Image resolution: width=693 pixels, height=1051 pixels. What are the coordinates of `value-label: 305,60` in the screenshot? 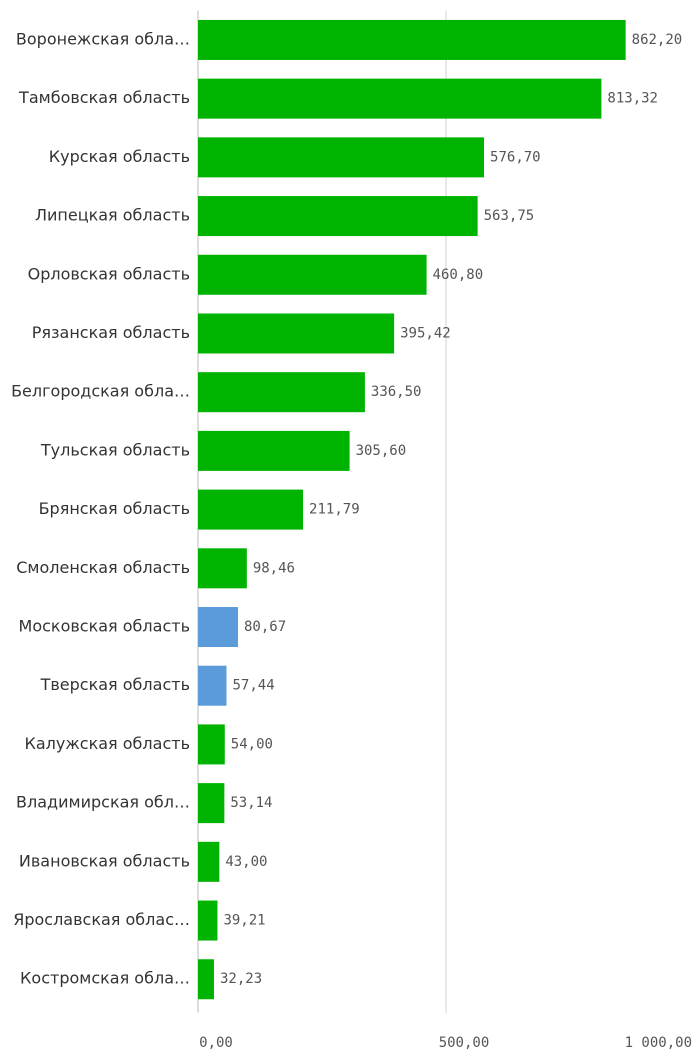 It's located at (381, 451).